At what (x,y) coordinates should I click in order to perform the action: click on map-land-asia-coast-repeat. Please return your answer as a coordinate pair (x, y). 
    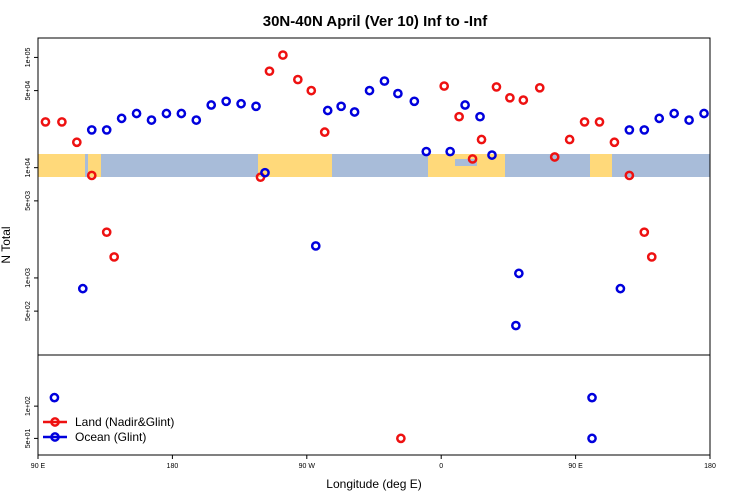
    Looking at the image, I should click on (601, 165).